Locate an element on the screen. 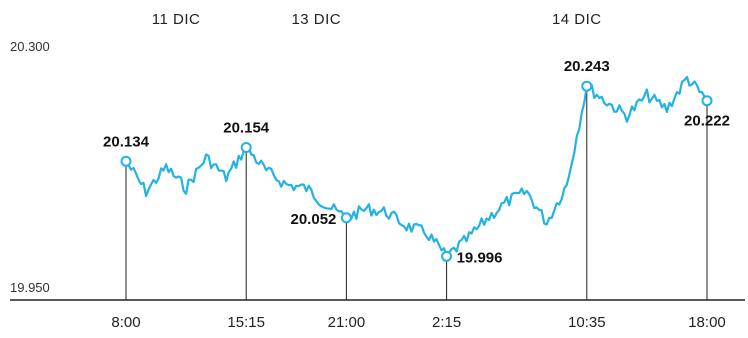  y-tick-label-0: 19.950 is located at coordinates (30, 287).